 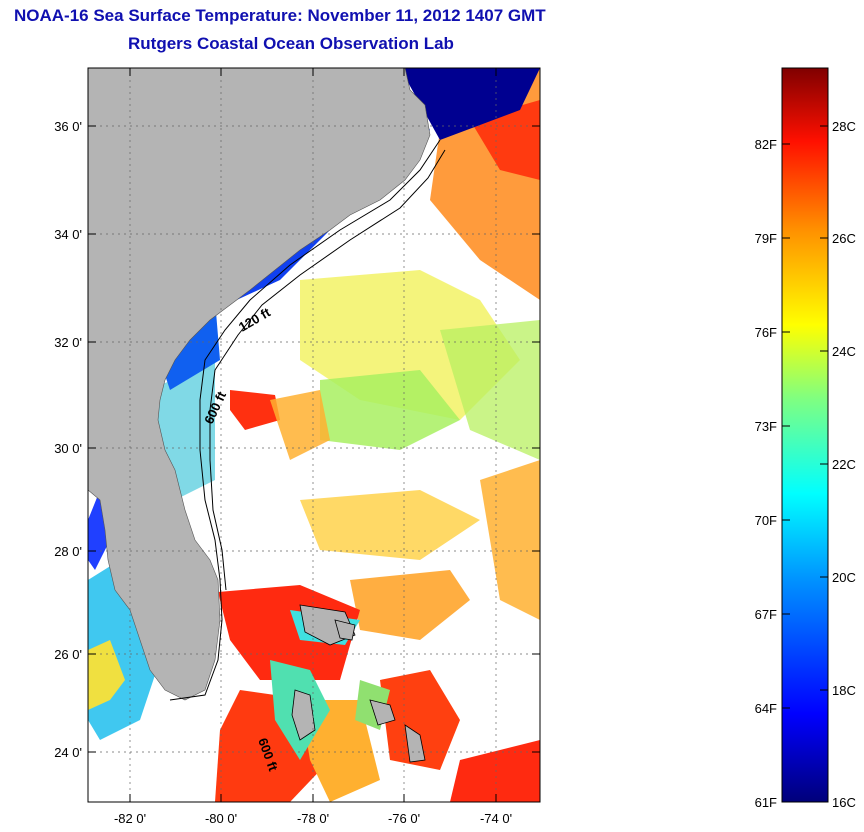 I want to click on lon-label: -78 0', so click(x=313, y=818).